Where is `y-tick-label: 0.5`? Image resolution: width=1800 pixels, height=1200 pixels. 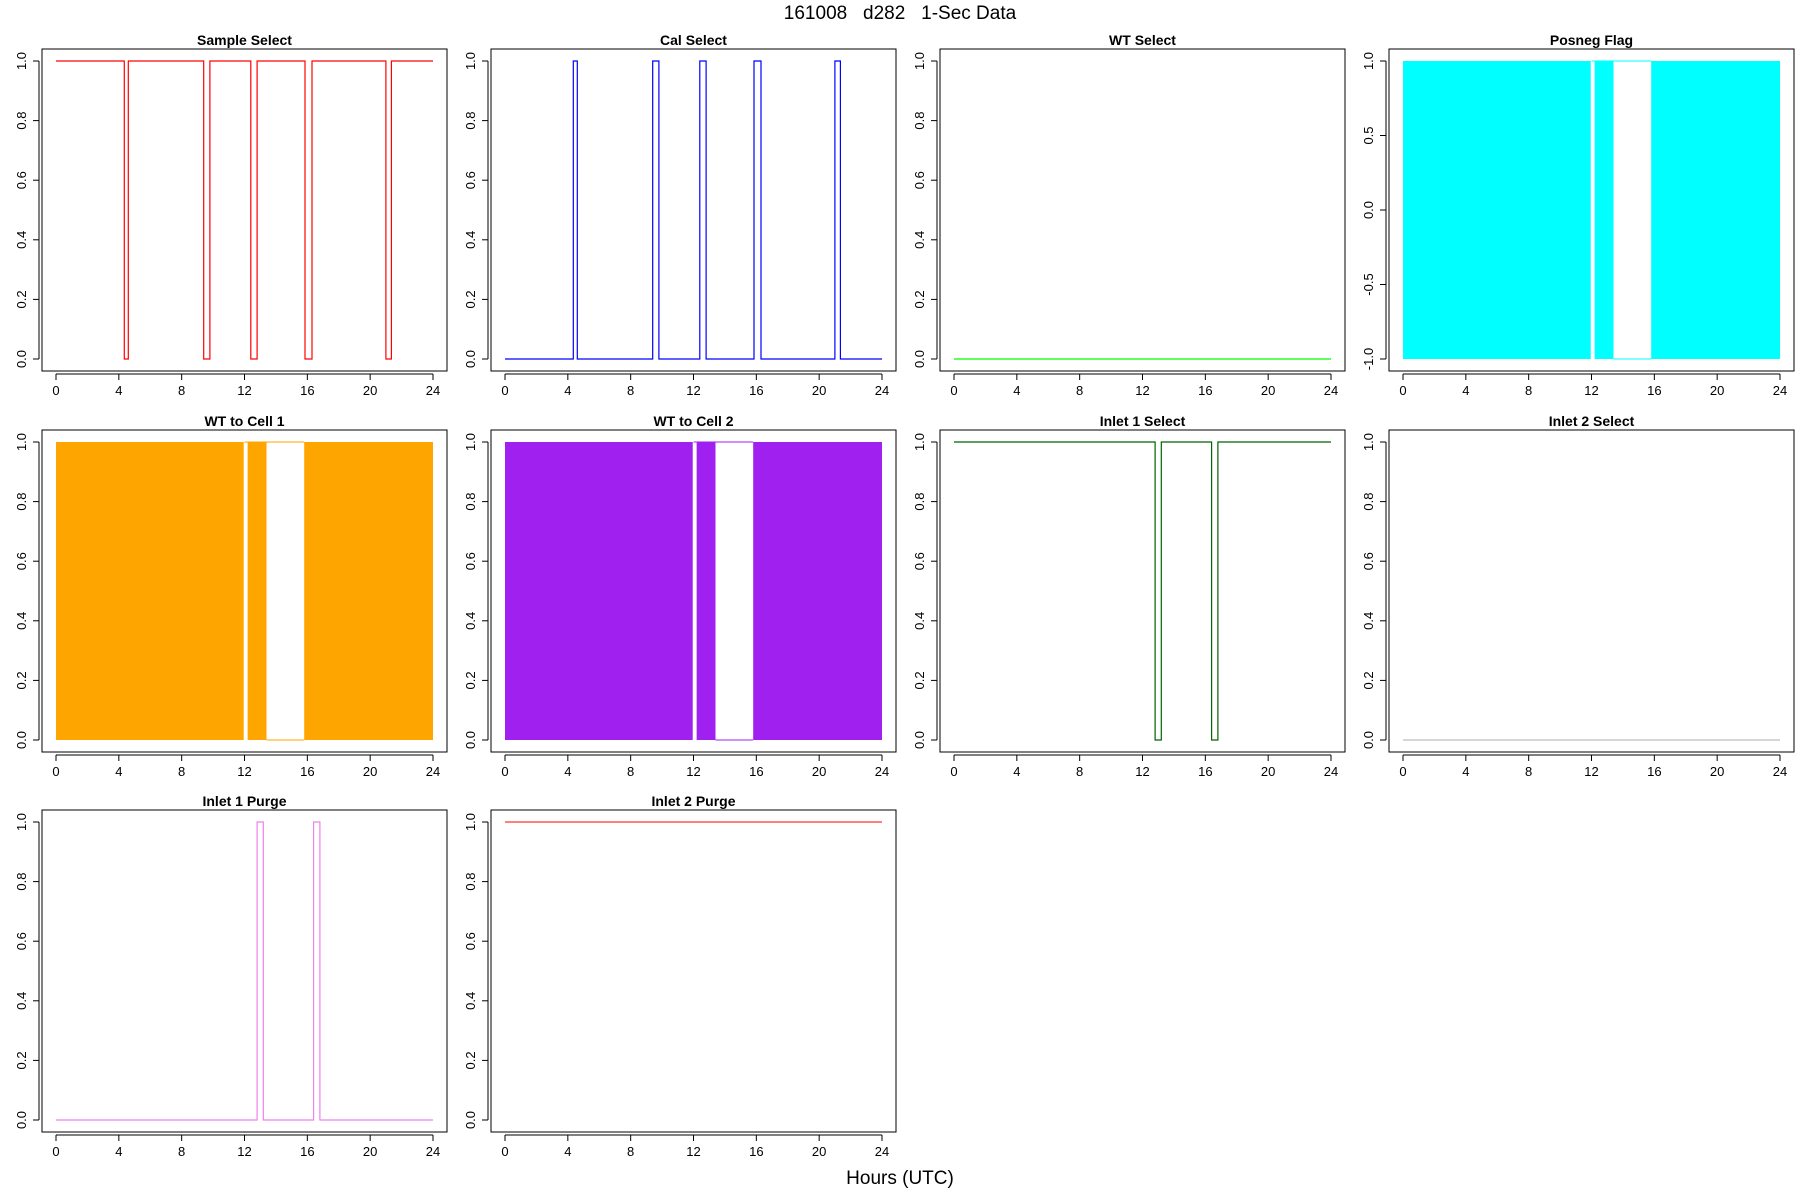 y-tick-label: 0.5 is located at coordinates (1368, 135).